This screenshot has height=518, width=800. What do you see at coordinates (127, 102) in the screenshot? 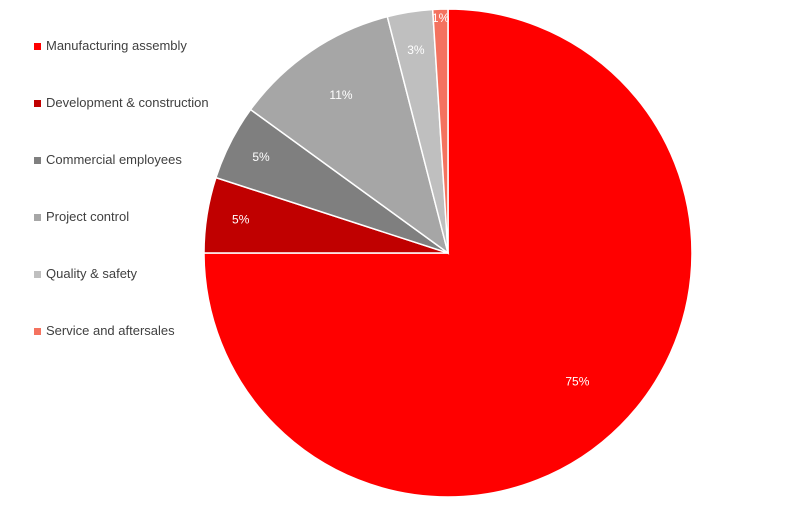
I see `legend-label: Development & construction` at bounding box center [127, 102].